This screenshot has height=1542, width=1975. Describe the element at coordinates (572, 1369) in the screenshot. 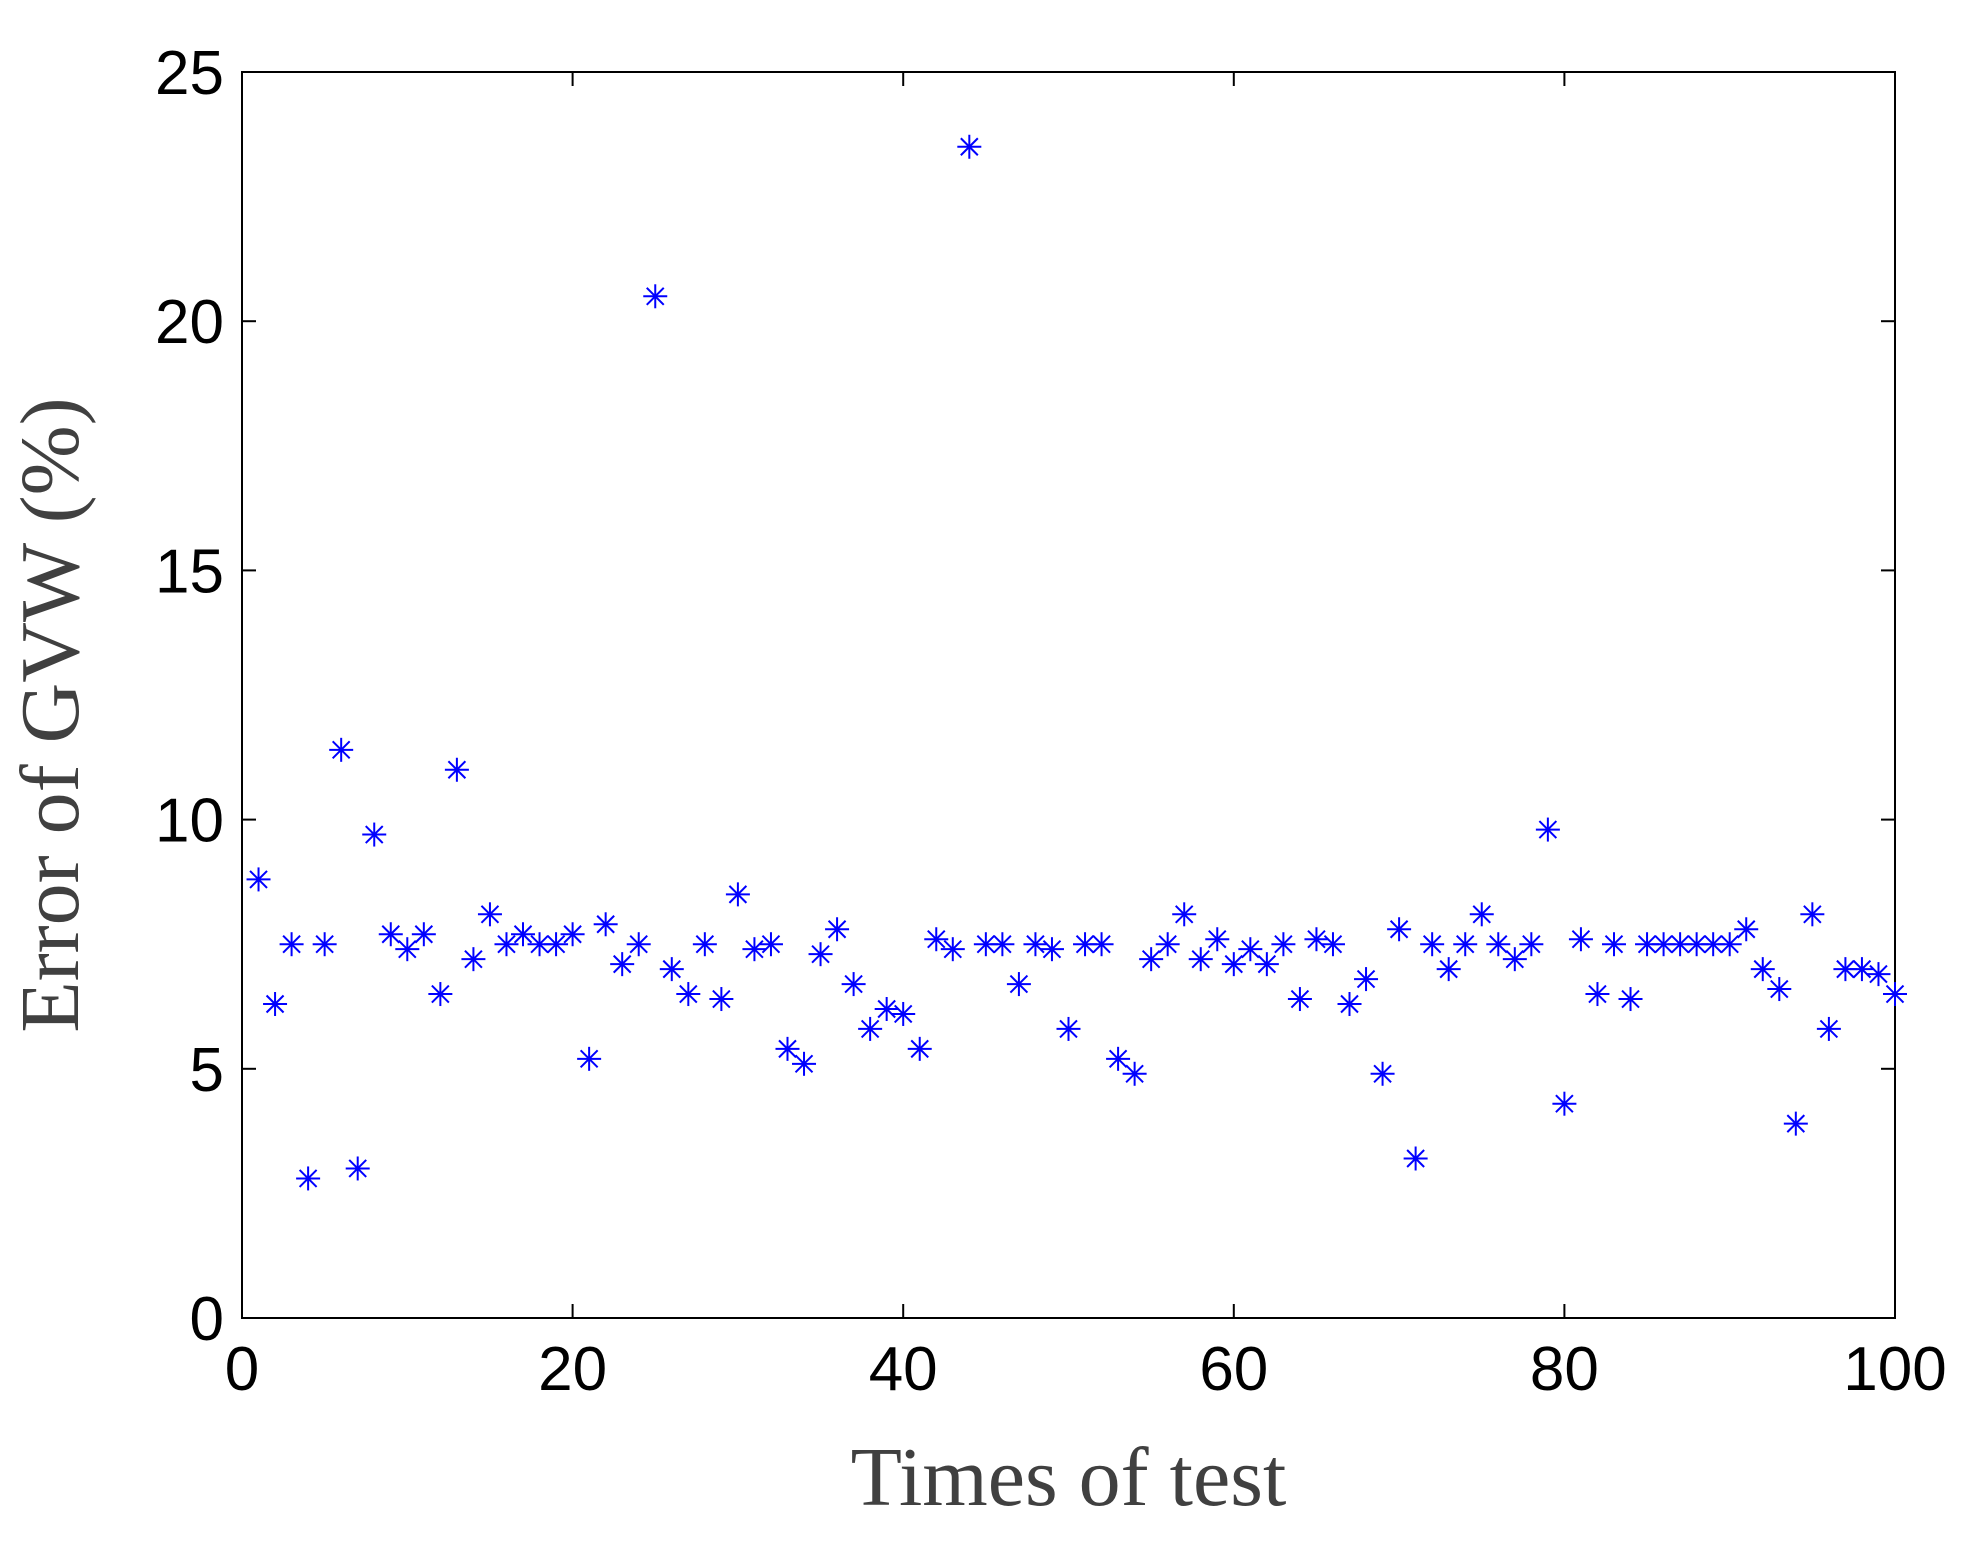

I see `x-tick-label: 20` at that location.